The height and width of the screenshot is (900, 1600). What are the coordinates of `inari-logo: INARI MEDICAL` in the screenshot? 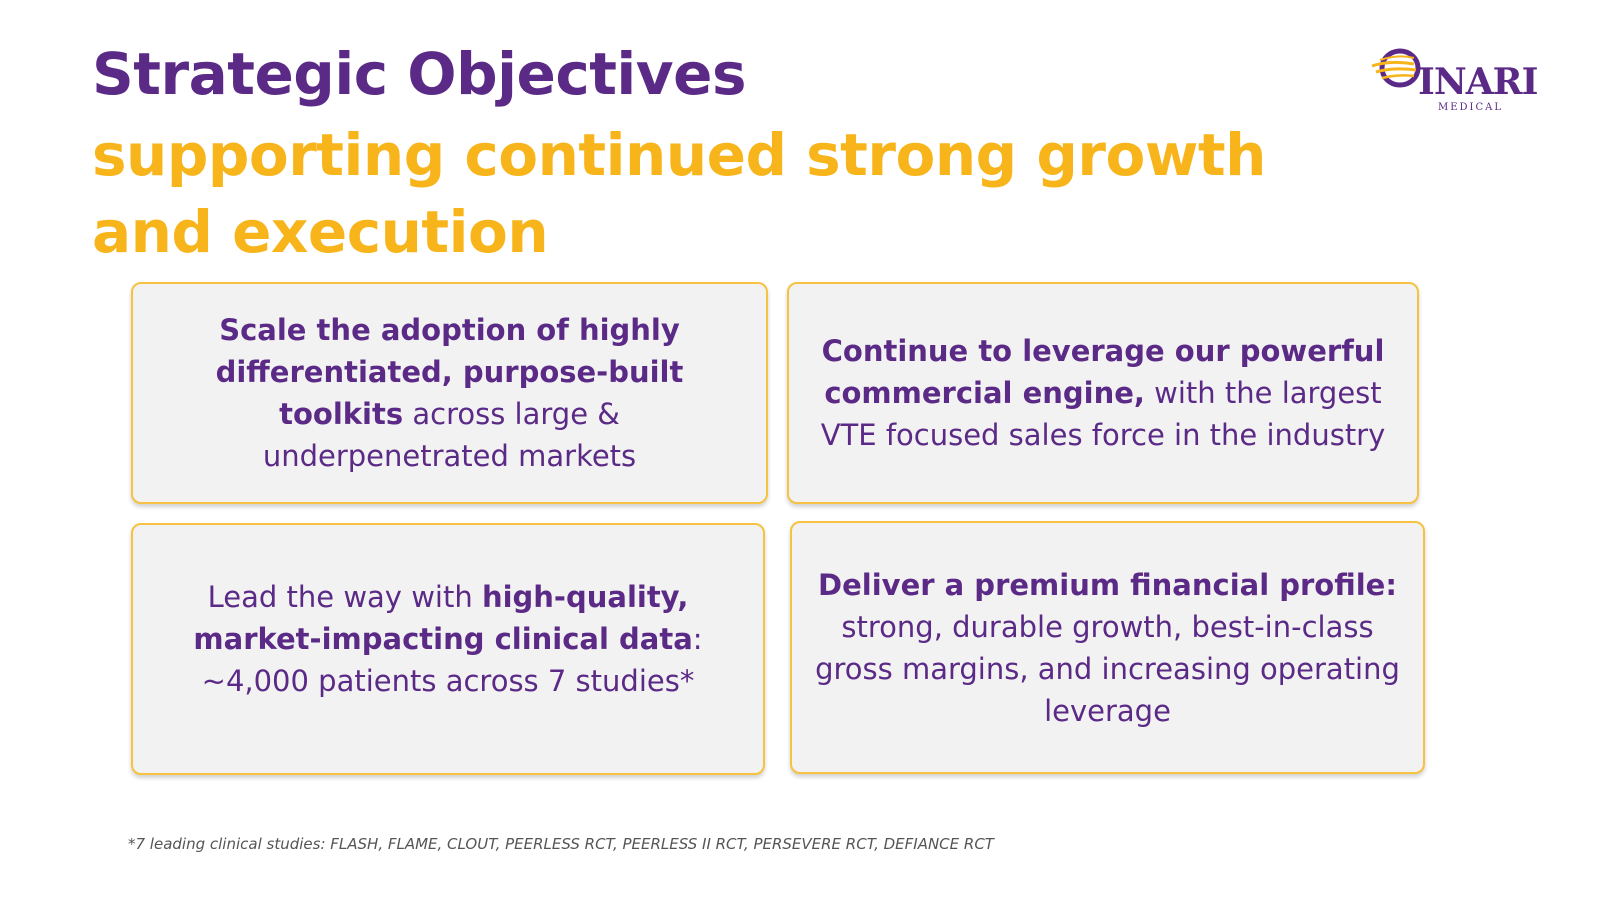 It's located at (1470, 82).